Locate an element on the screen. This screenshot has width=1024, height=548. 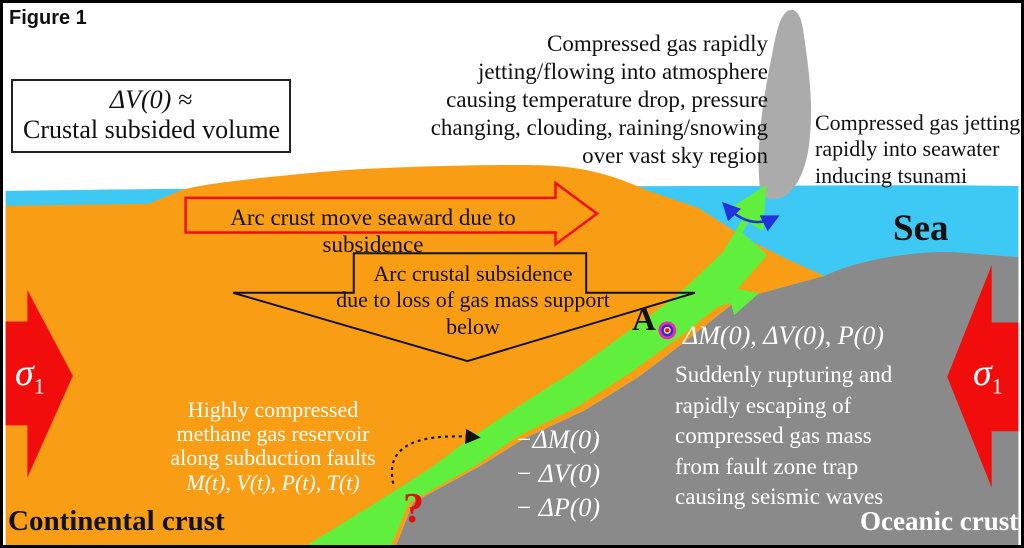
subsided-volume-box: ΔV(0) ≈ Crustal subsided volume is located at coordinates (151, 116).